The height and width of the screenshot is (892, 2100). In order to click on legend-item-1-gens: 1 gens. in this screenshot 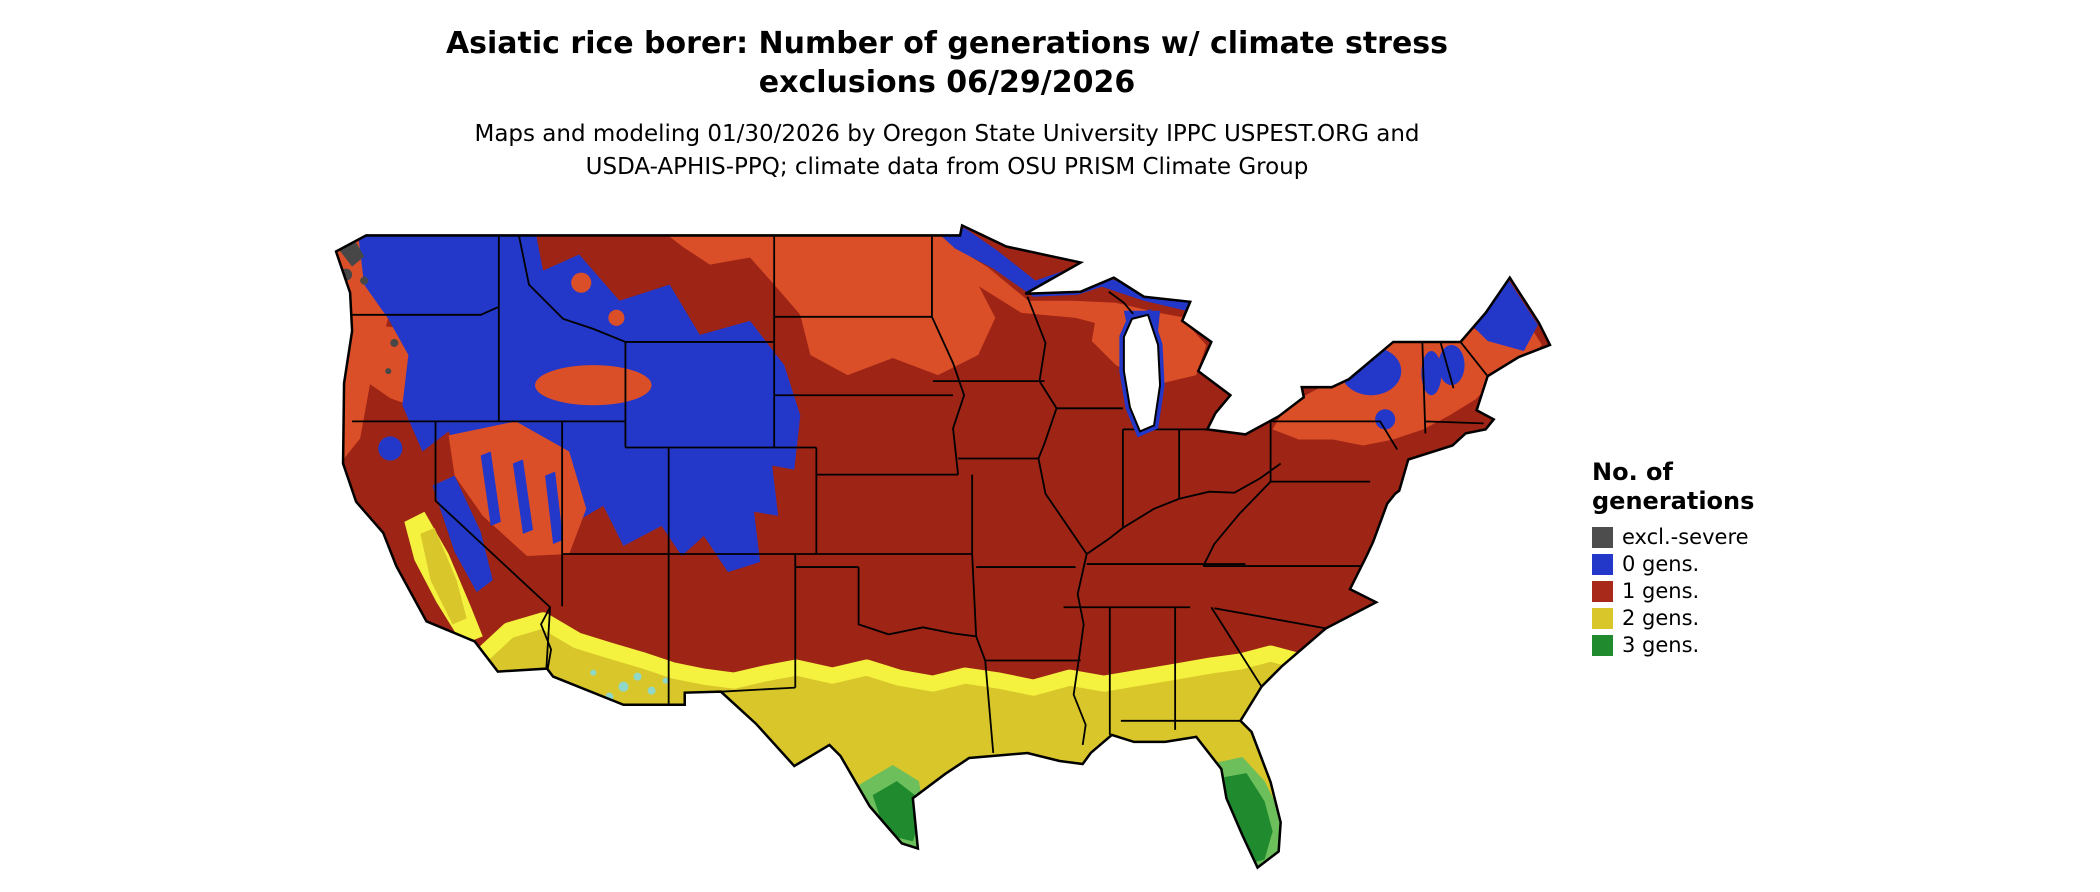, I will do `click(1673, 591)`.